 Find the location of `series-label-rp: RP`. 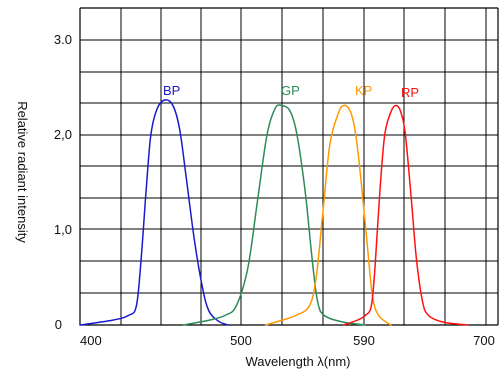

series-label-rp: RP is located at coordinates (410, 92).